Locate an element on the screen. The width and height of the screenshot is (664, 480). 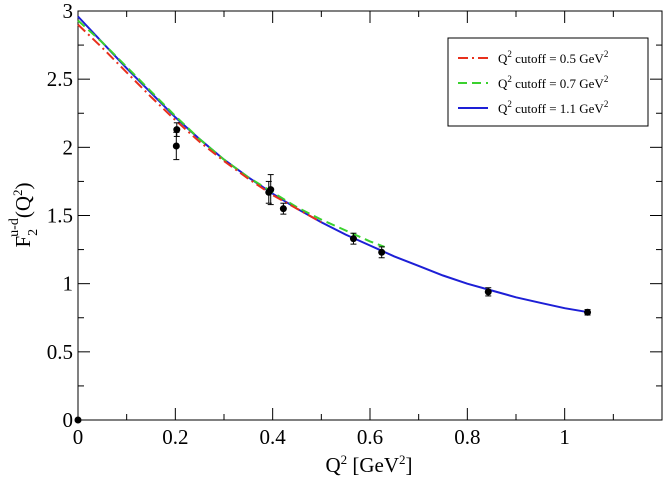
x-tick-label: 1 is located at coordinates (564, 437).